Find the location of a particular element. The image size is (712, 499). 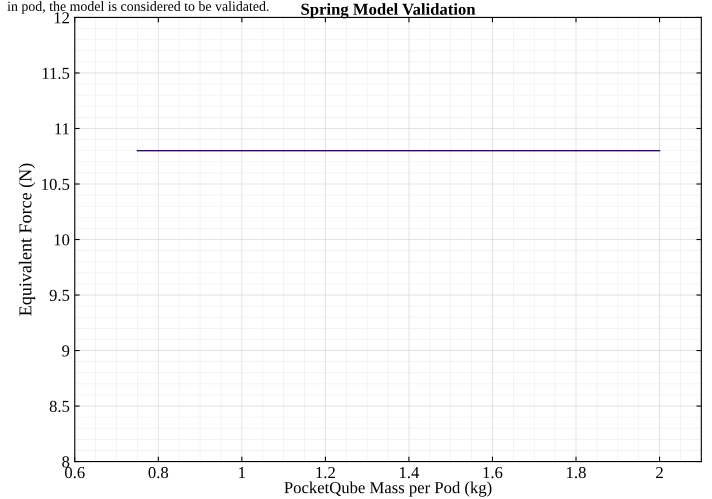

y-tick-label: 9 is located at coordinates (66, 350).